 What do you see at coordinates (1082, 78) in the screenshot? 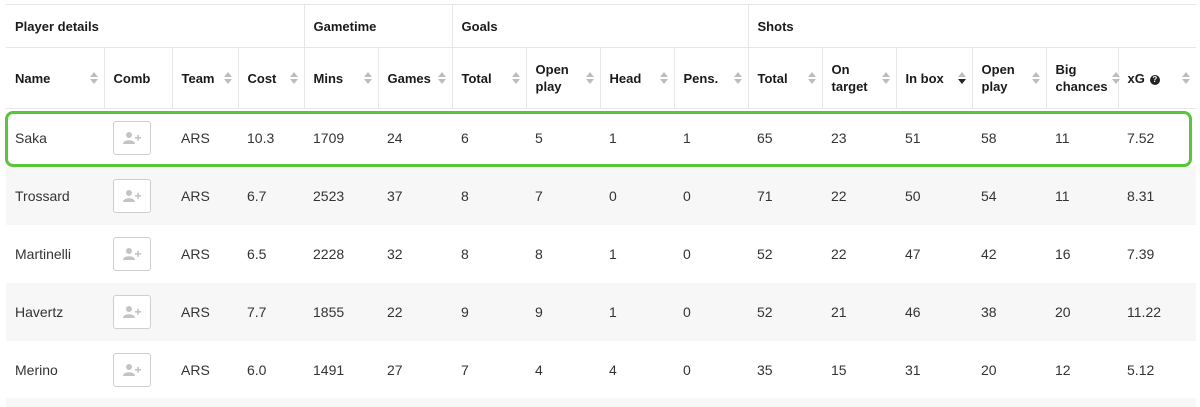
I see `col-header-big-chances: Big chances` at bounding box center [1082, 78].